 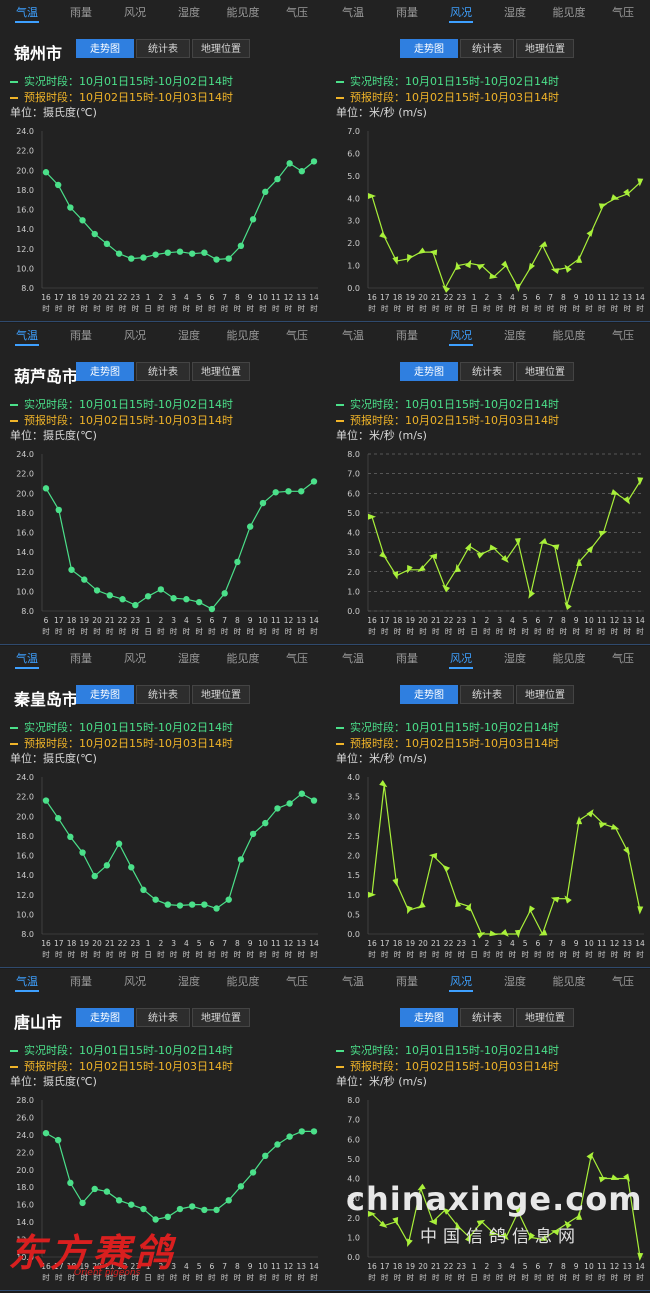 I want to click on view-buttons: 走势图 统计表 地理位置, so click(x=488, y=372).